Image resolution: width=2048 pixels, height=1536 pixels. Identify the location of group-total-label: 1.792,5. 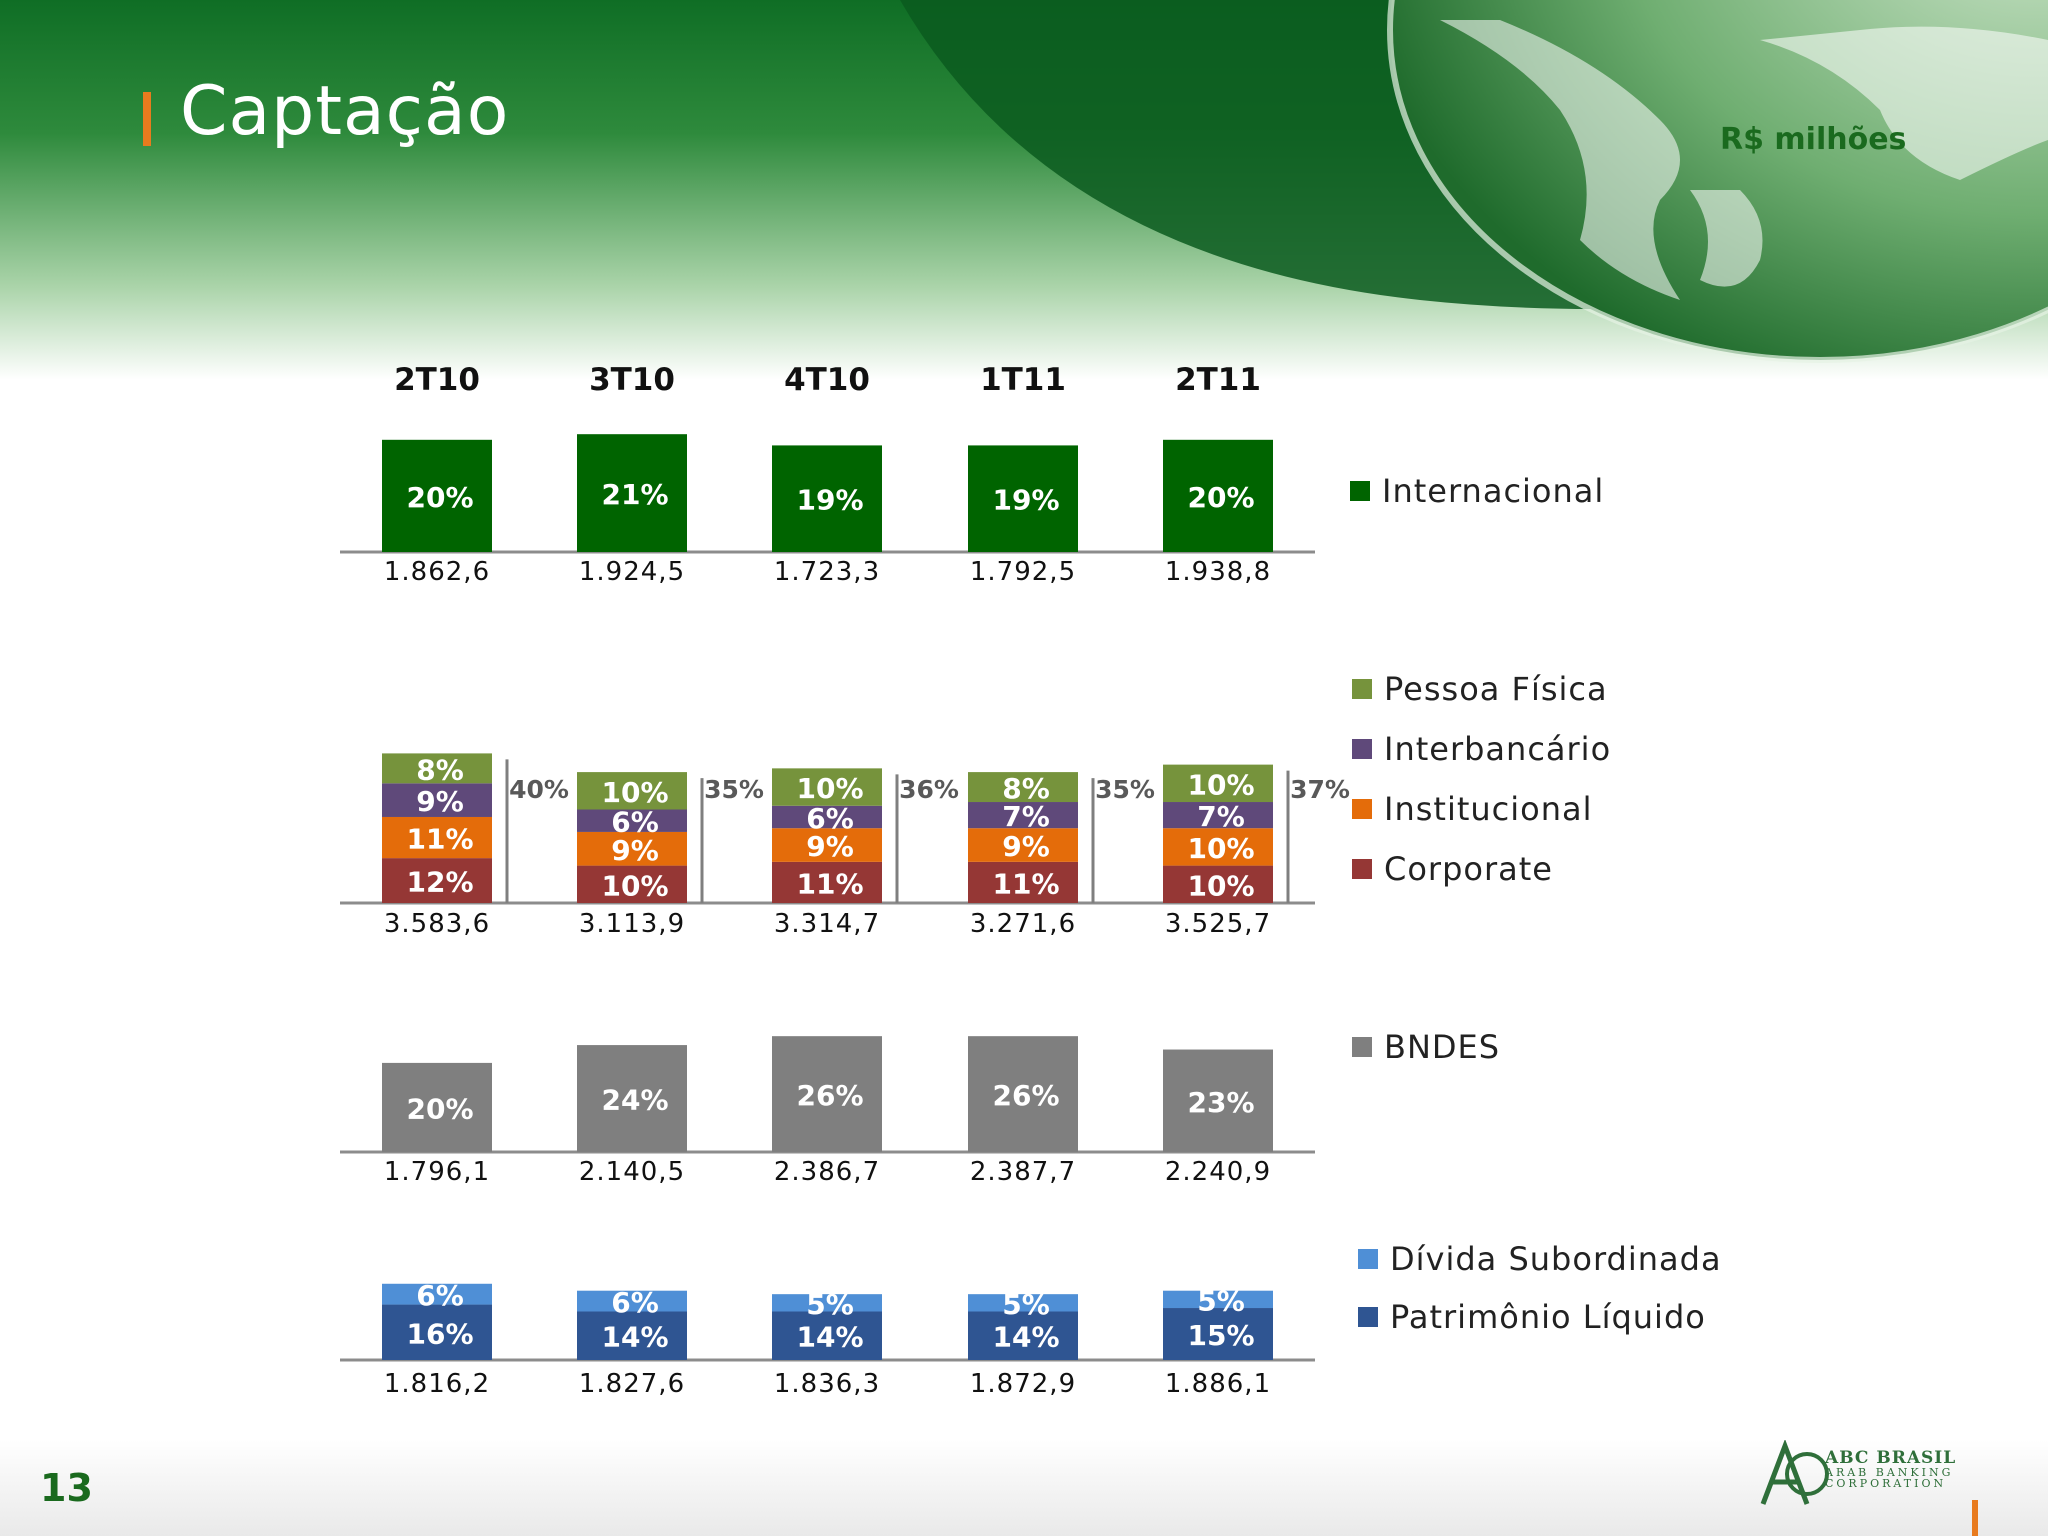
(1023, 572).